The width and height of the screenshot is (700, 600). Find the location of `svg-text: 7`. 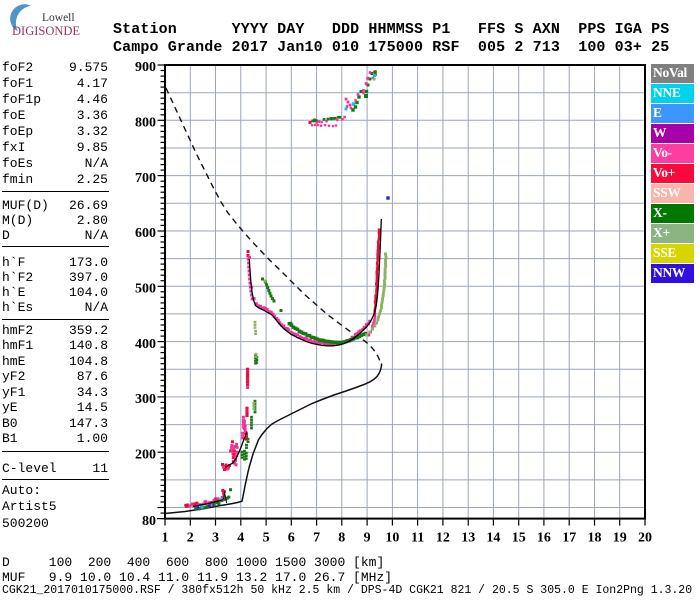

svg-text: 7 is located at coordinates (316, 538).